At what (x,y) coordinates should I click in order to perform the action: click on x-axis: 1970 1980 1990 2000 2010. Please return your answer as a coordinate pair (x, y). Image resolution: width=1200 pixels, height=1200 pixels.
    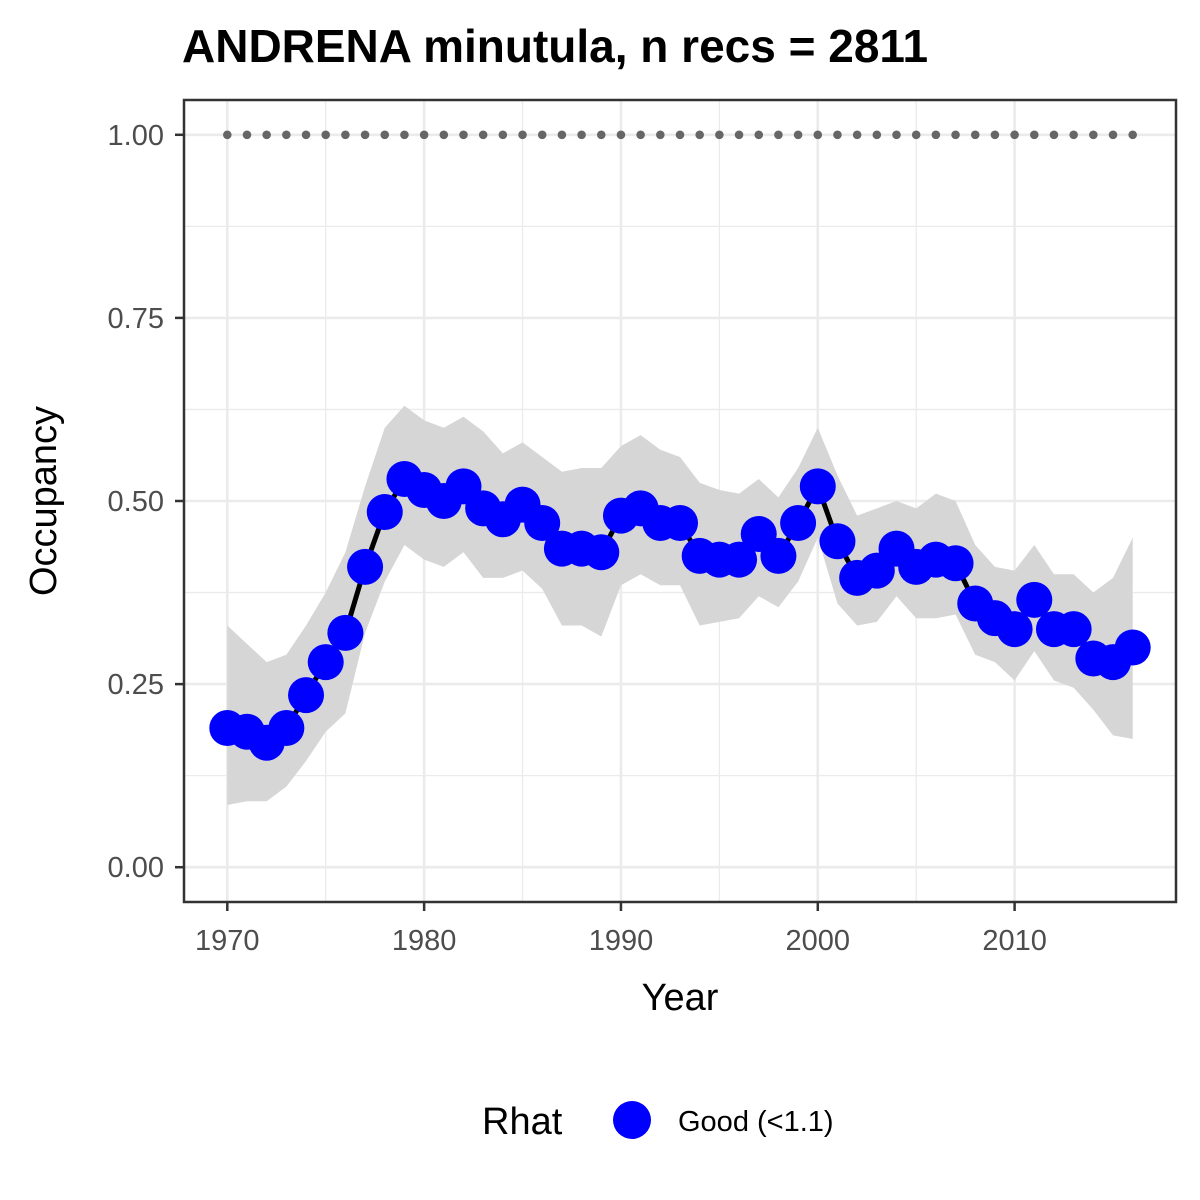
    Looking at the image, I should click on (621, 929).